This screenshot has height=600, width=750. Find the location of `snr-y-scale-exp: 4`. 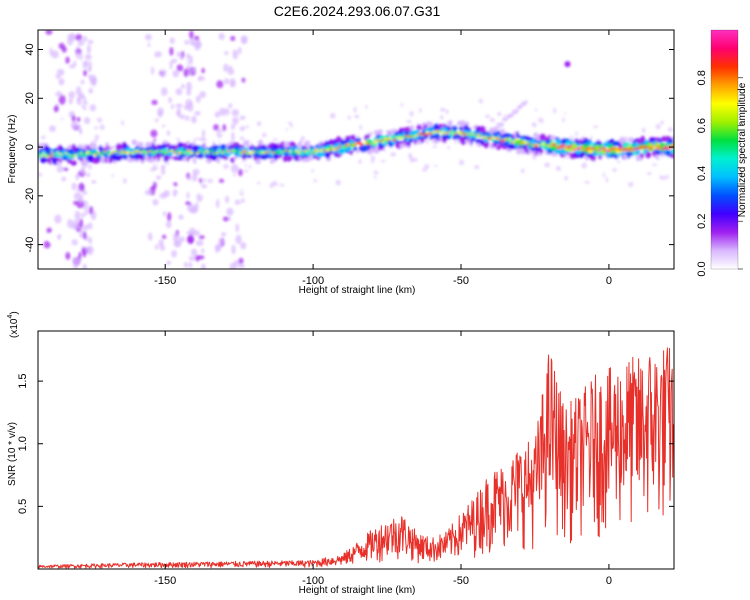

snr-y-scale-exp: 4 is located at coordinates (10, 317).